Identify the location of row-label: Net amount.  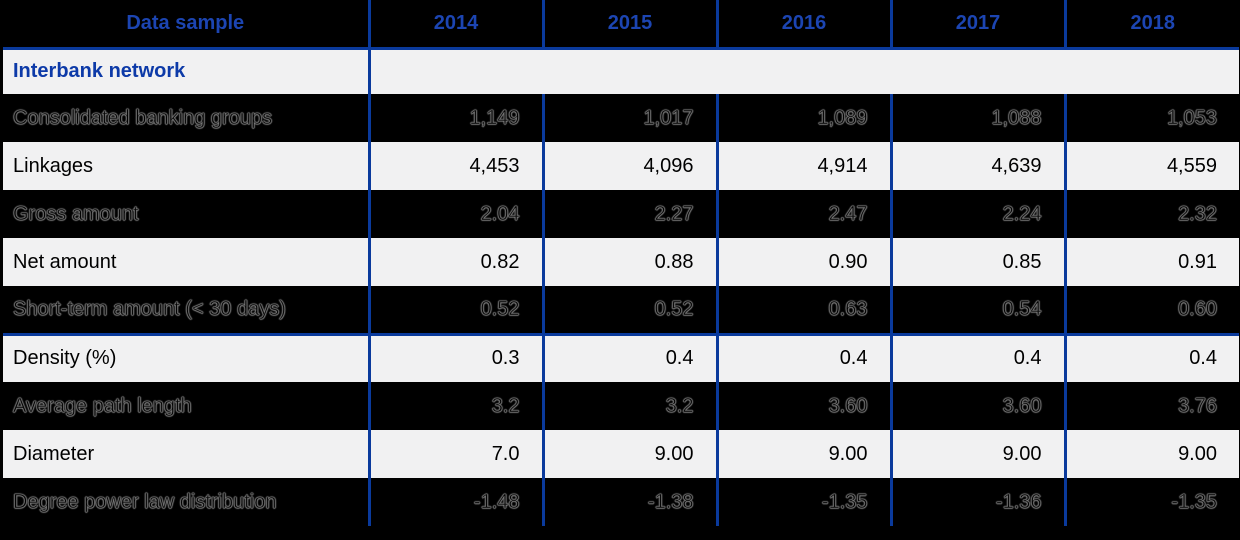
(187, 262).